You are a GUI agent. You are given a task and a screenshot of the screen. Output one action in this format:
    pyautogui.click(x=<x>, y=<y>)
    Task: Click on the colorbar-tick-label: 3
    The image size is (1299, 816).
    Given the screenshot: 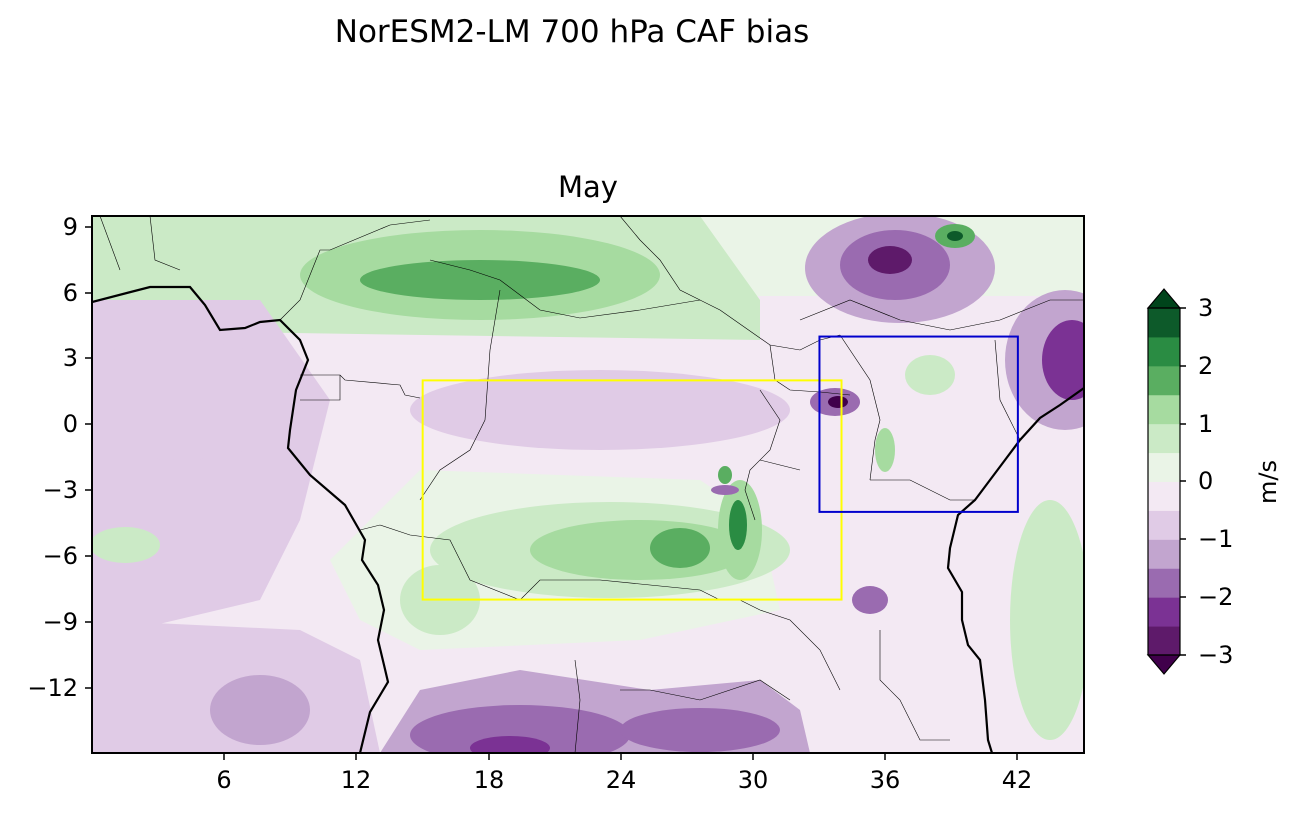 What is the action you would take?
    pyautogui.click(x=1205, y=308)
    